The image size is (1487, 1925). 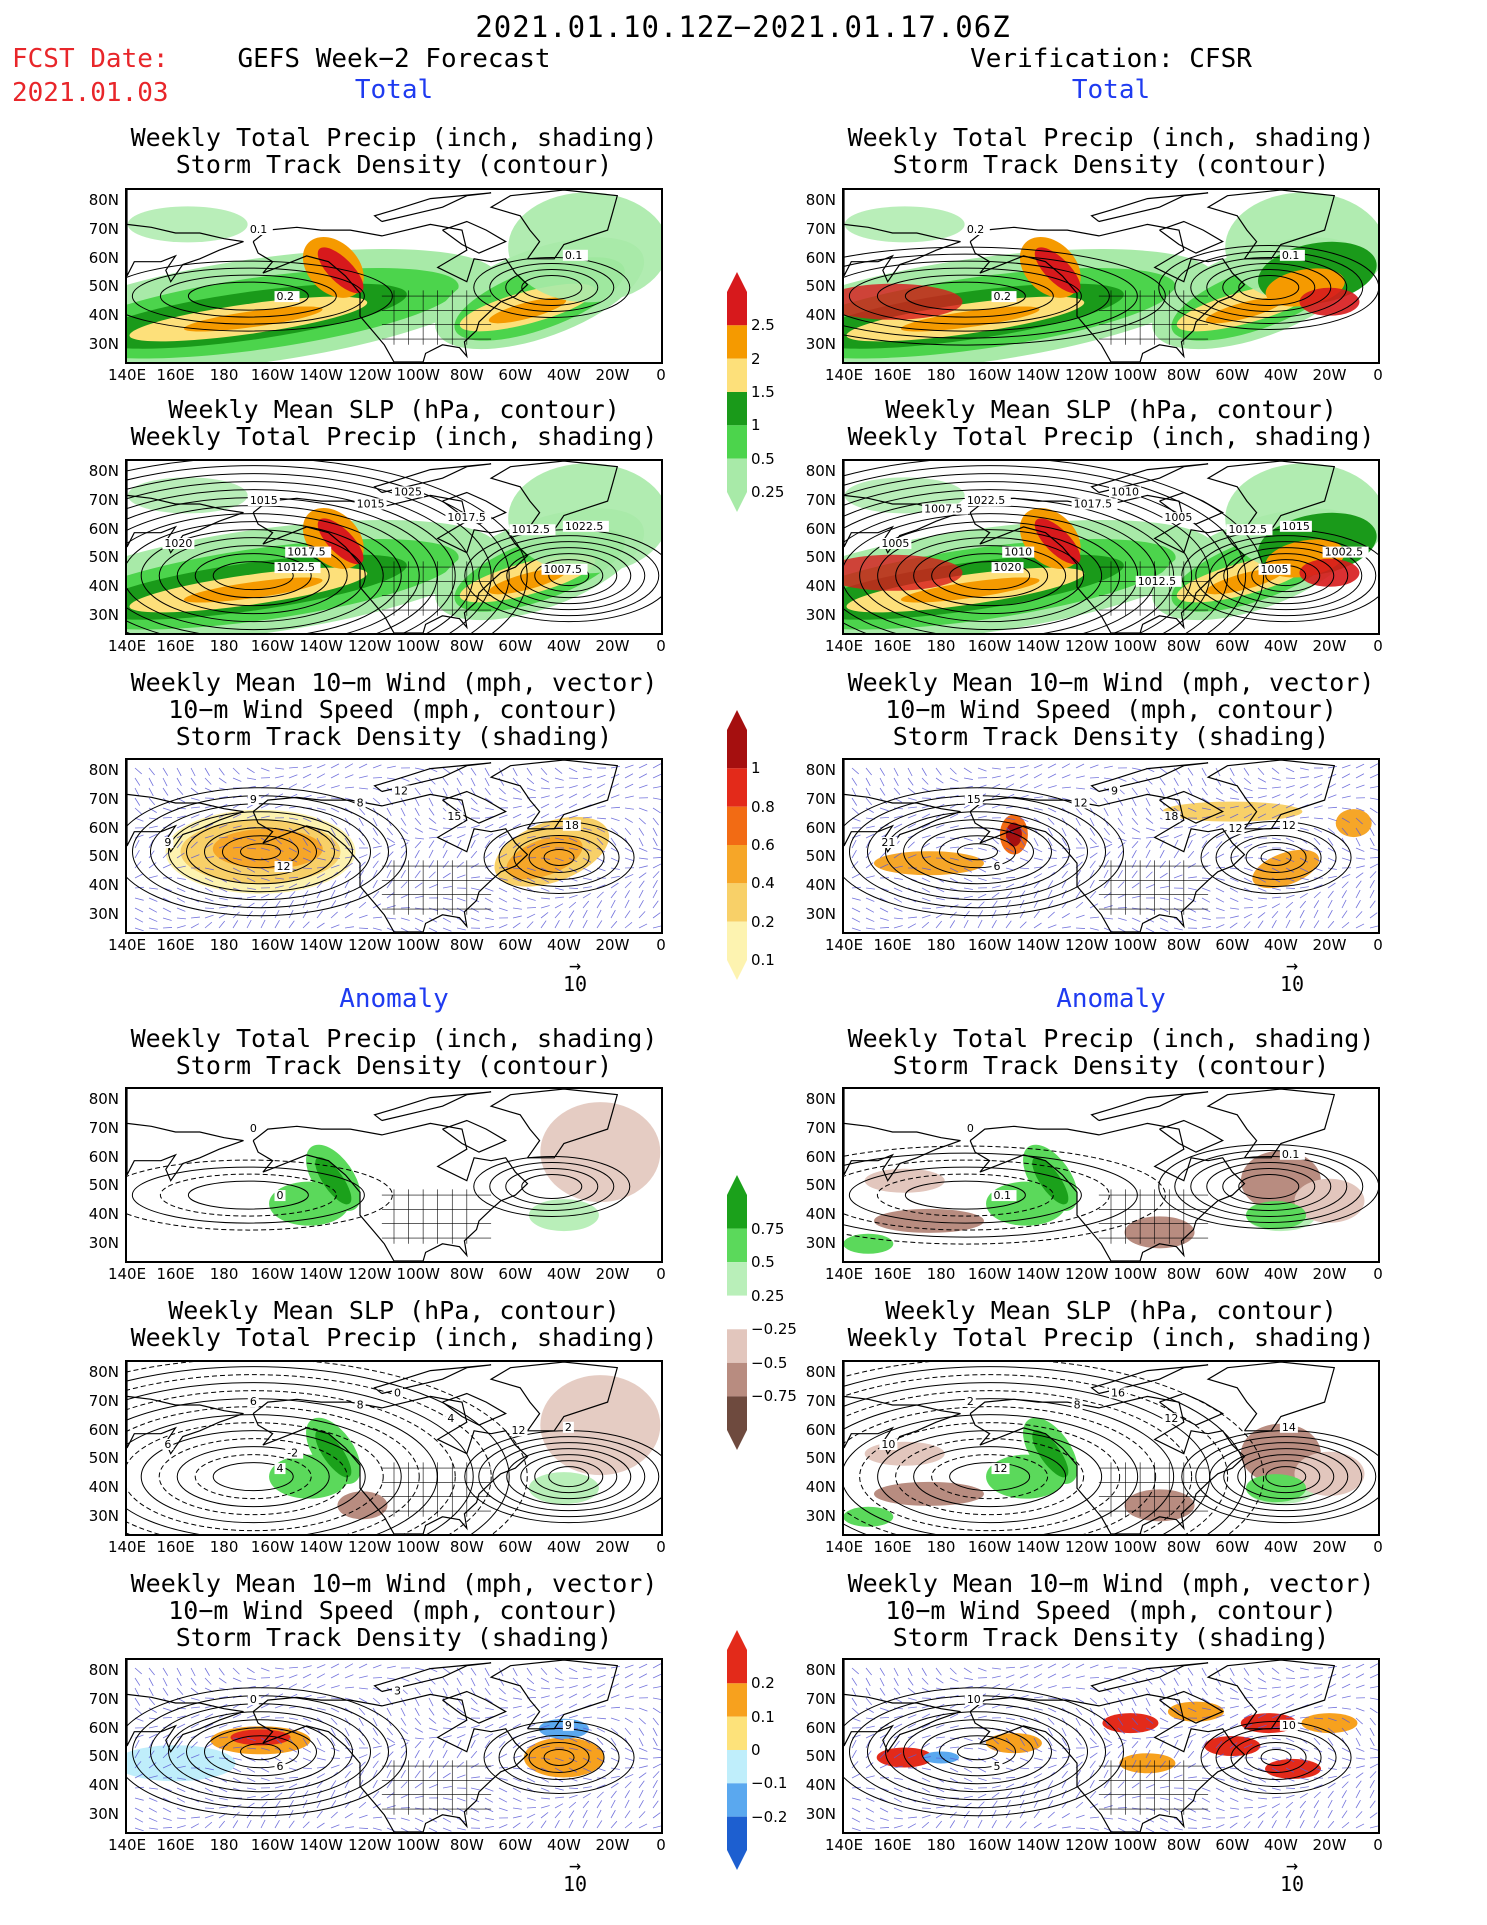 What do you see at coordinates (465, 1447) in the screenshot?
I see `anom-slp-fcst-shading` at bounding box center [465, 1447].